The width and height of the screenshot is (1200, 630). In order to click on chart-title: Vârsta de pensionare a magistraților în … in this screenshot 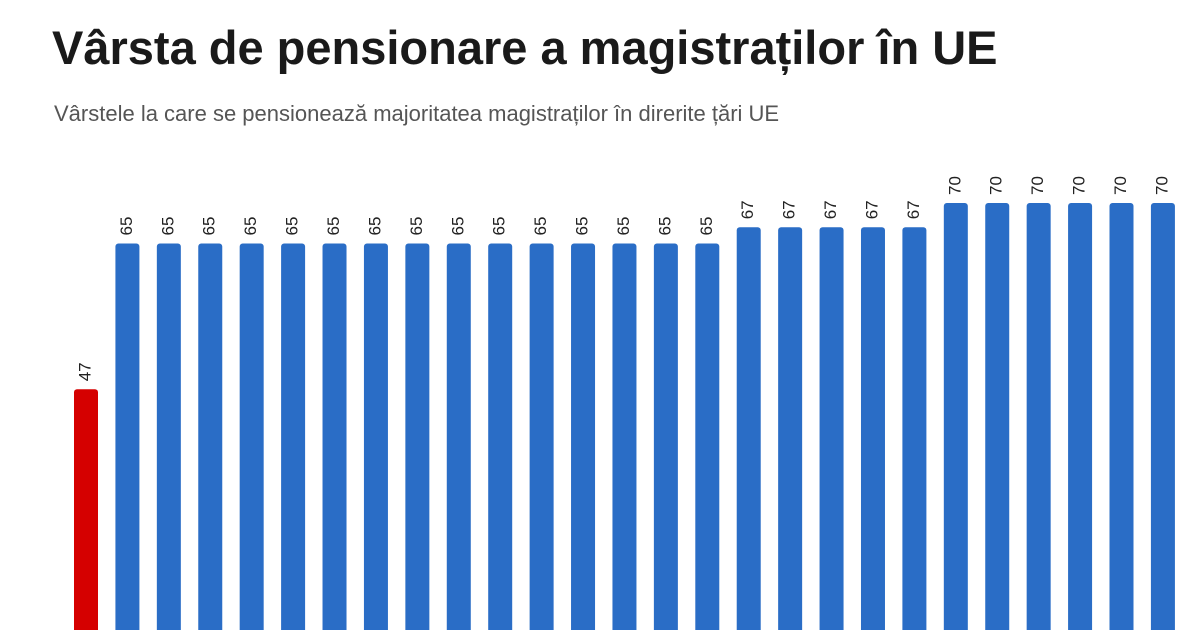, I will do `click(525, 48)`.